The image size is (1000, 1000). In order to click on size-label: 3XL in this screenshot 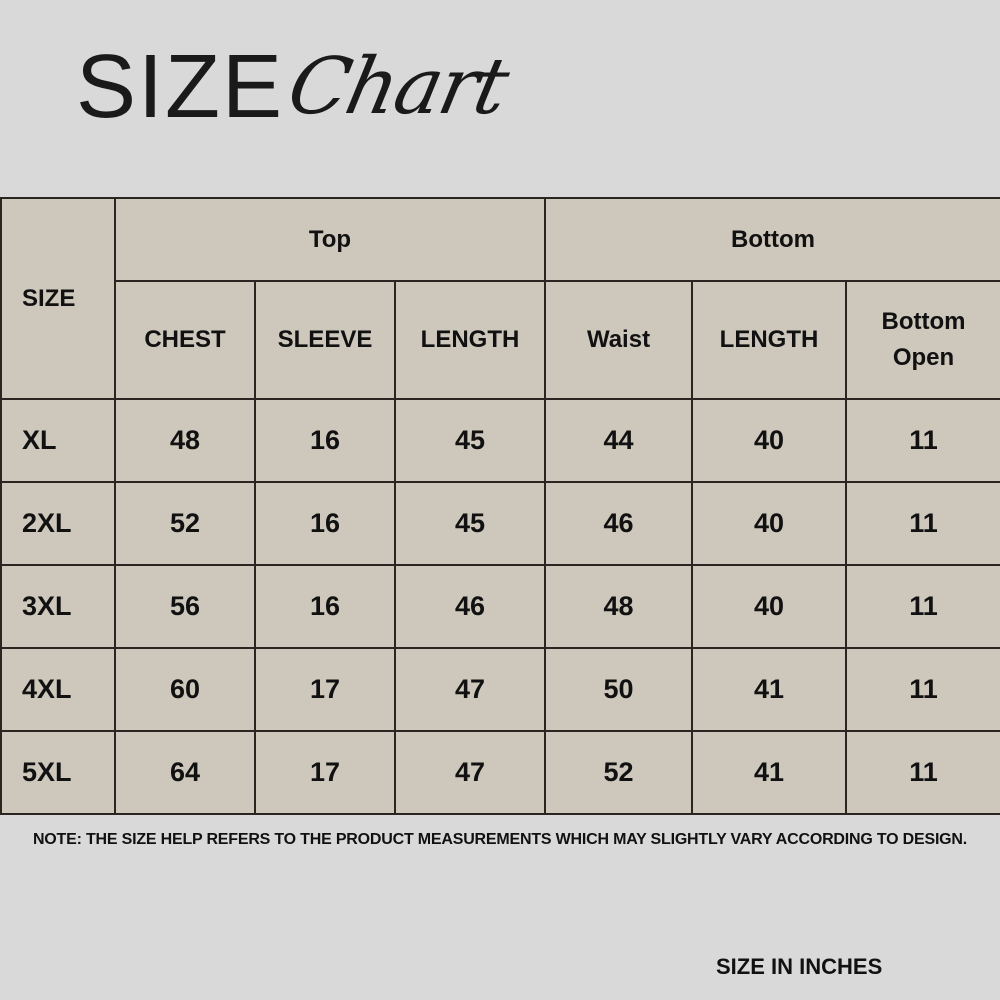, I will do `click(58, 606)`.